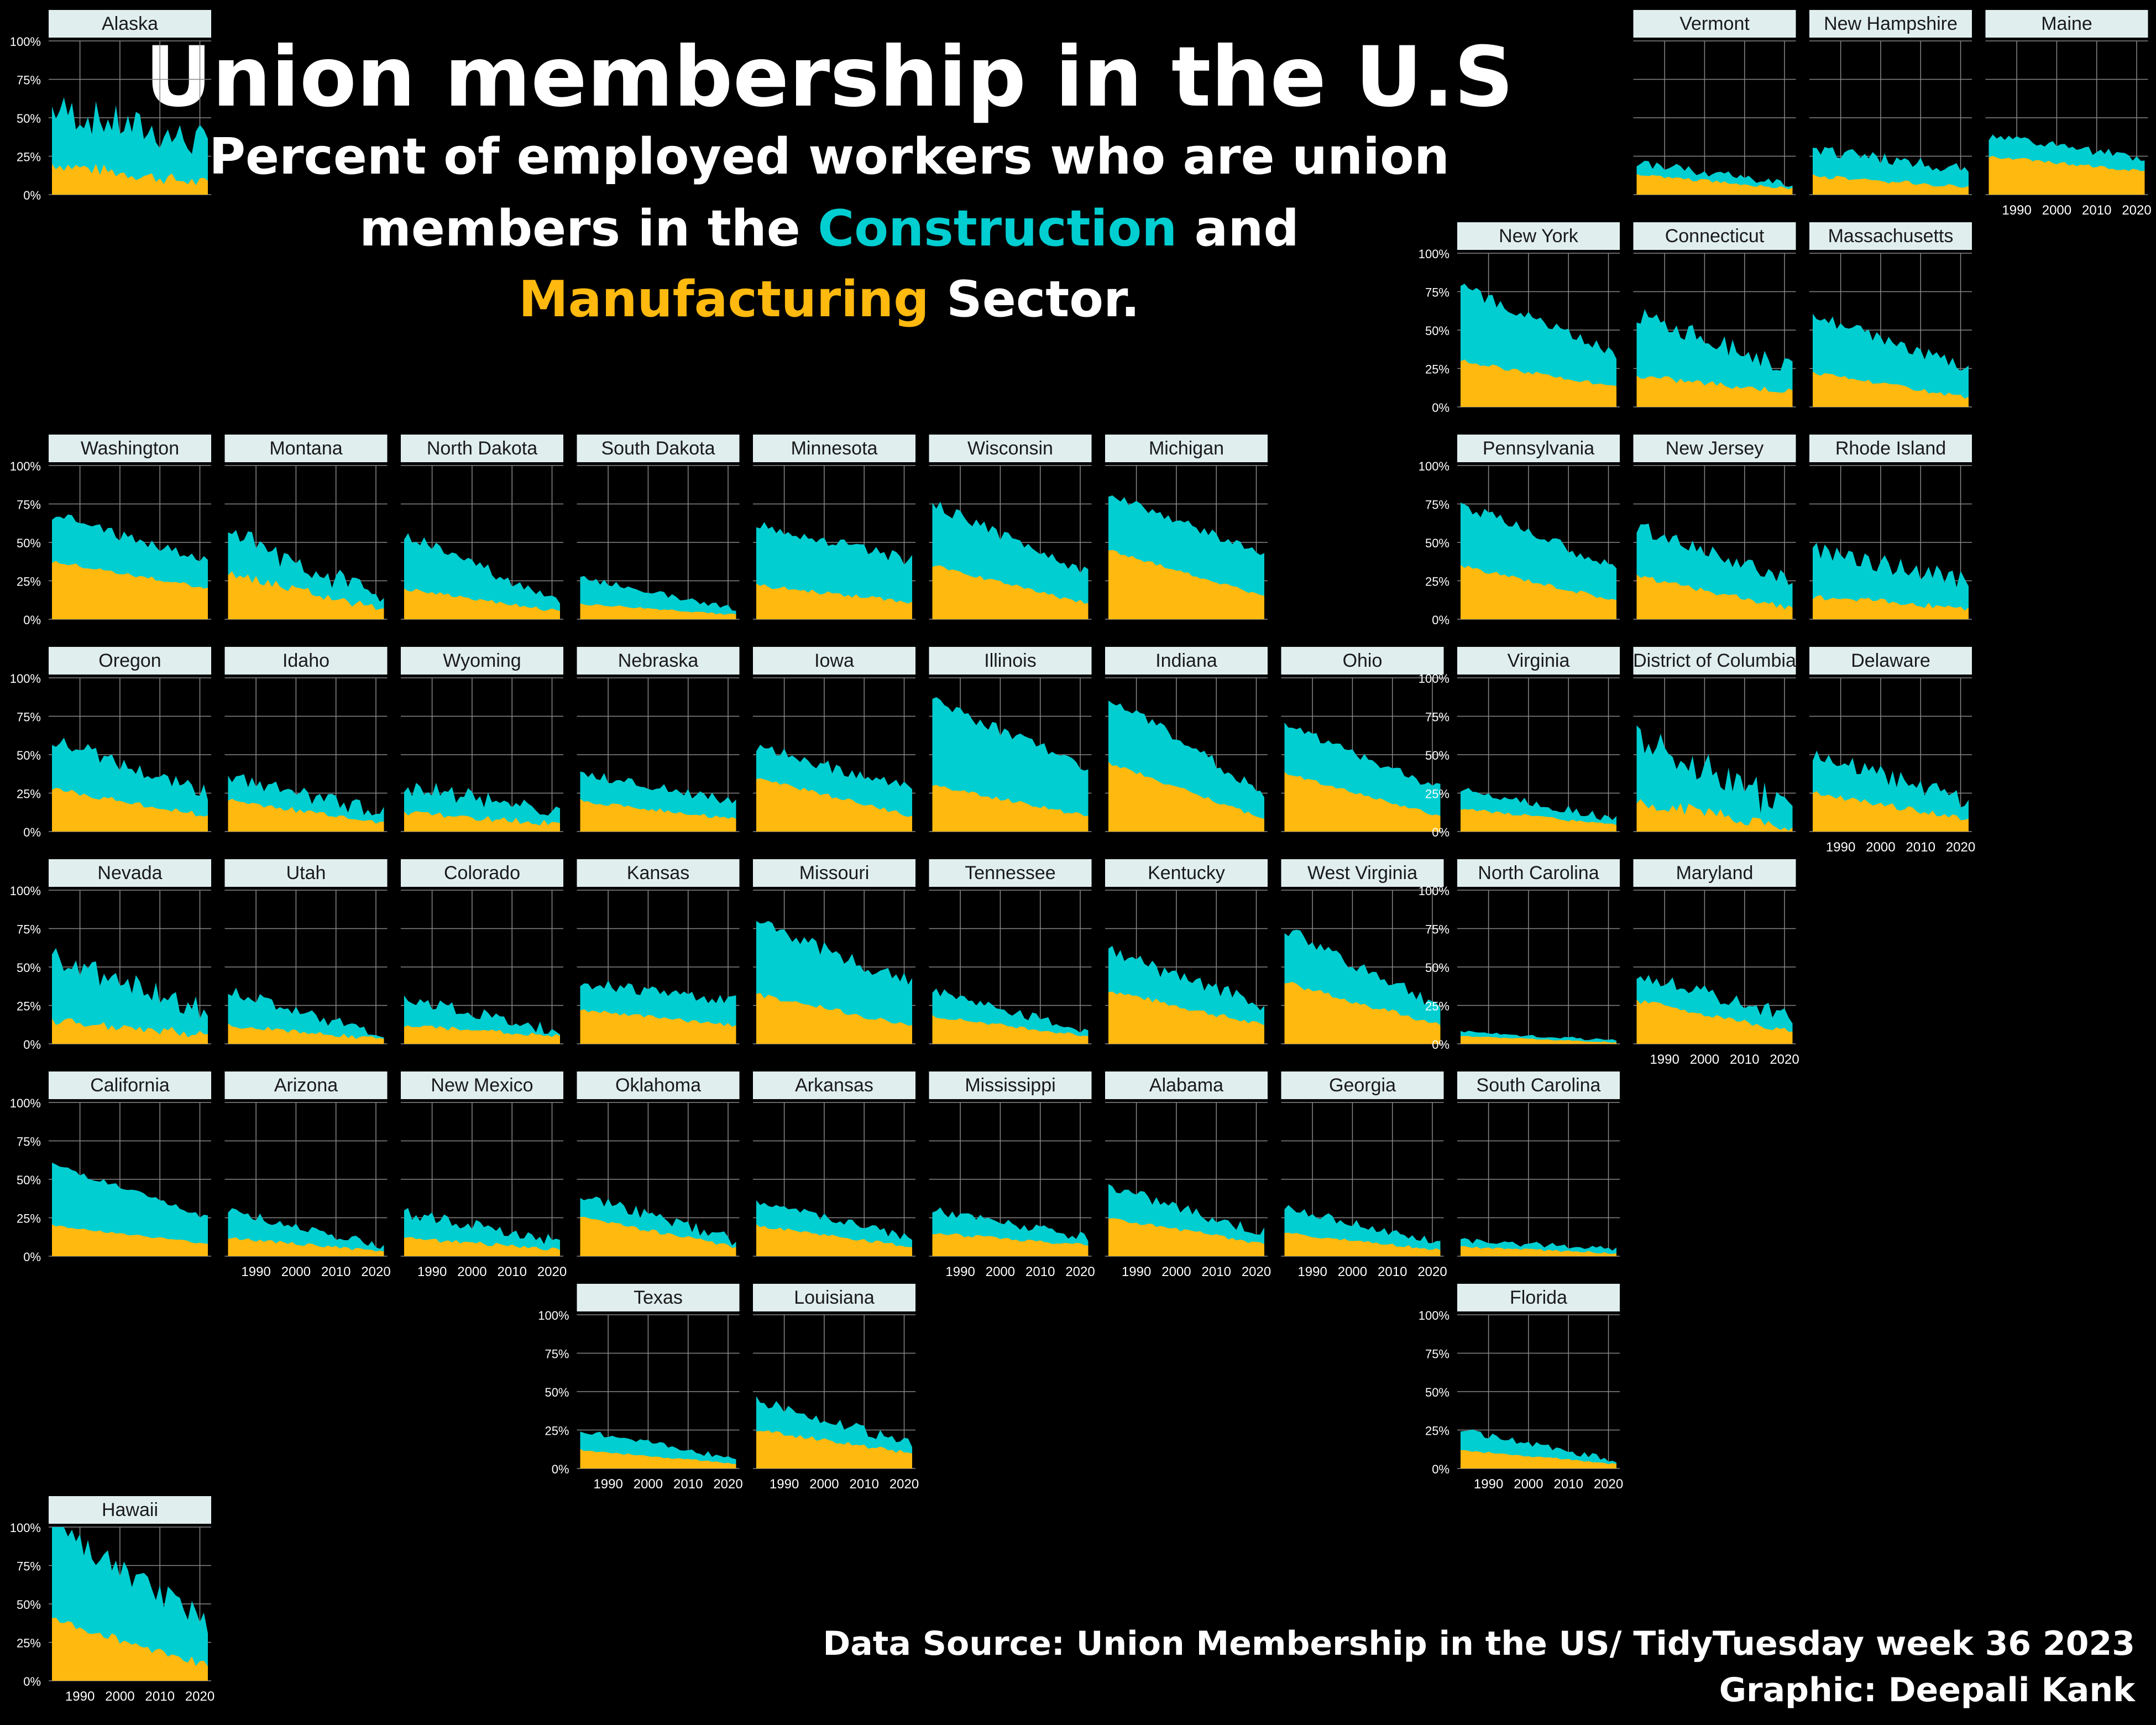 The width and height of the screenshot is (2156, 1725). Describe the element at coordinates (1440, 620) in the screenshot. I see `y-tick-label: 0%` at that location.